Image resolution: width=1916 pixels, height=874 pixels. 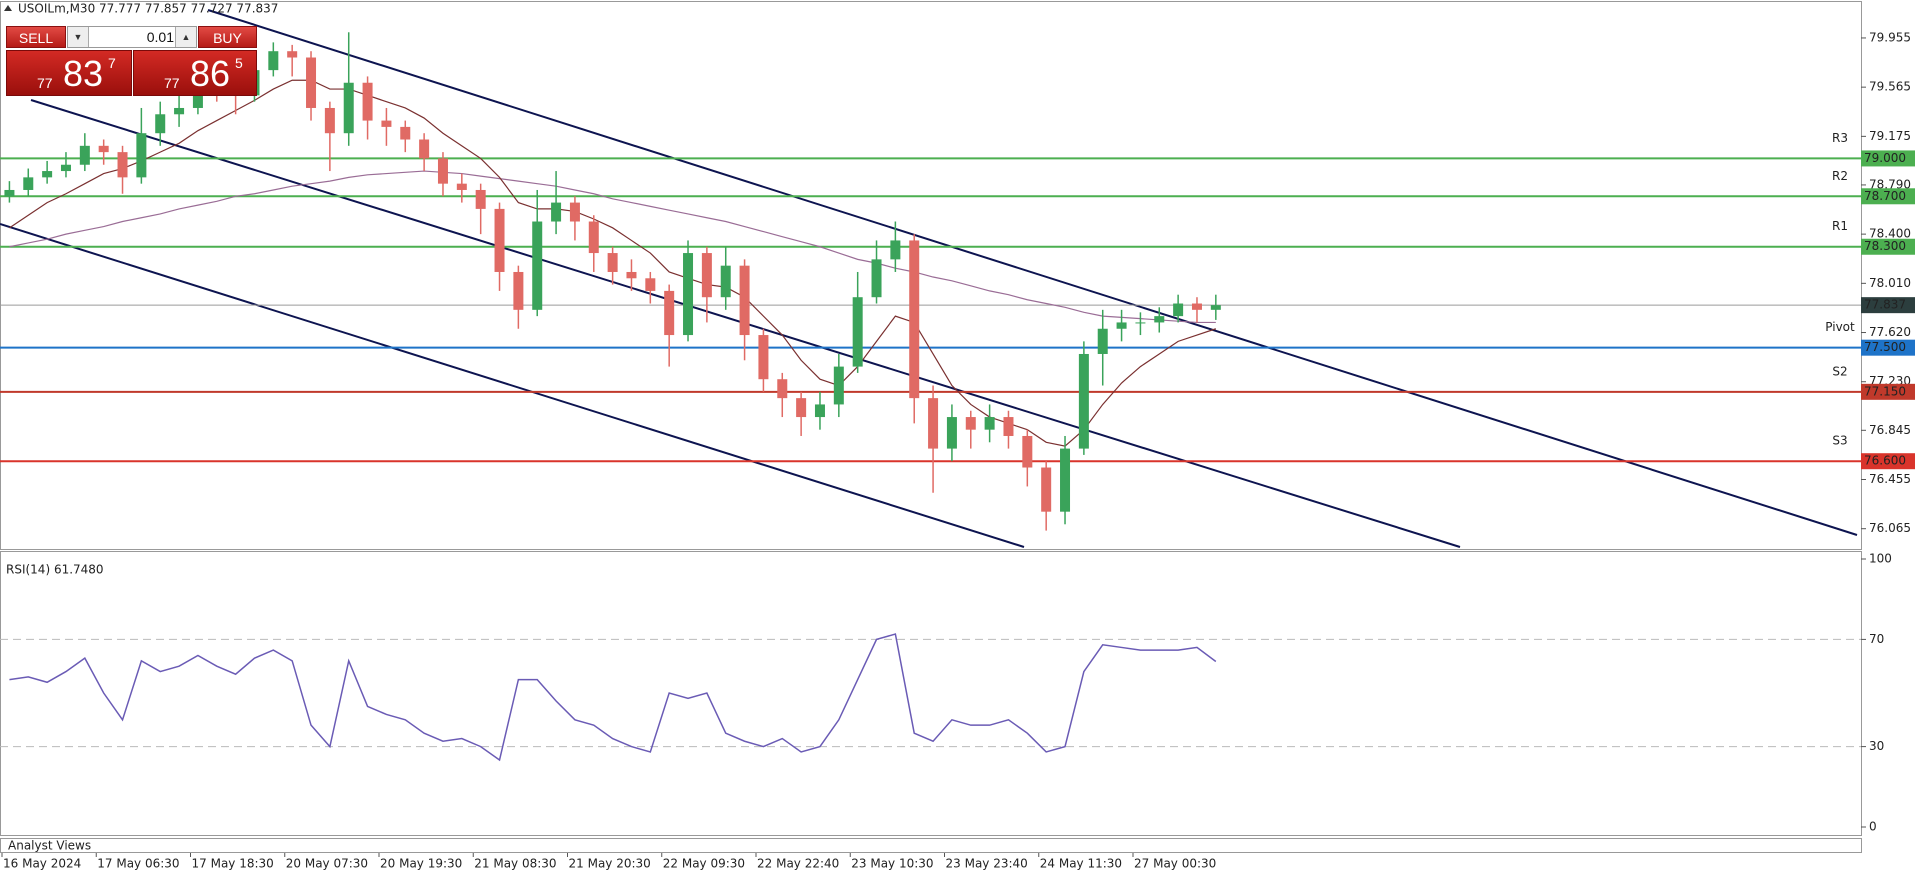 I want to click on lot-box: ▼ 0.01 ▲, so click(x=132, y=37).